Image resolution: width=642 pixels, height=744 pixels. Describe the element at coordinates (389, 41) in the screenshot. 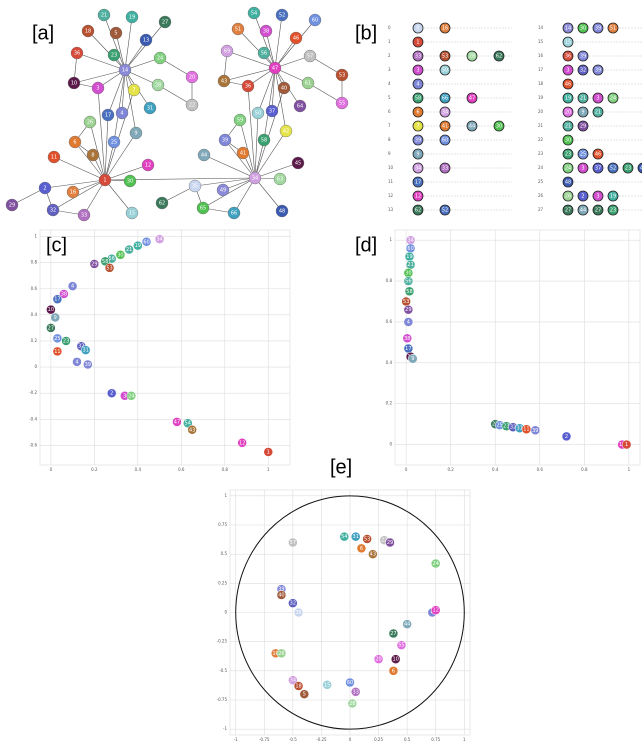

I see `row-index: 1` at that location.